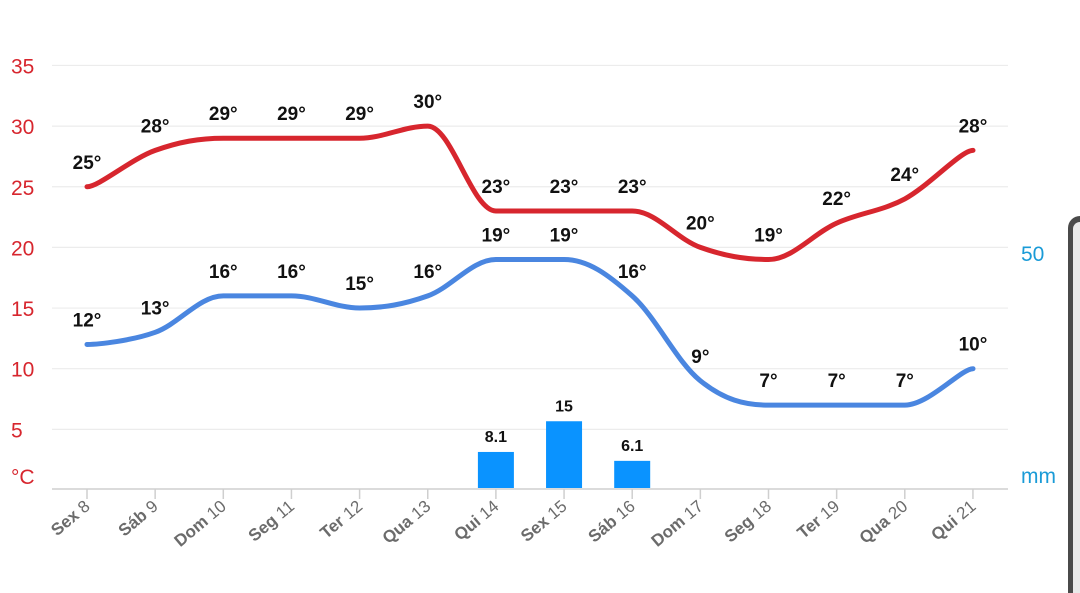 This screenshot has height=593, width=1080. Describe the element at coordinates (700, 223) in the screenshot. I see `temp-label-max: 20°` at that location.